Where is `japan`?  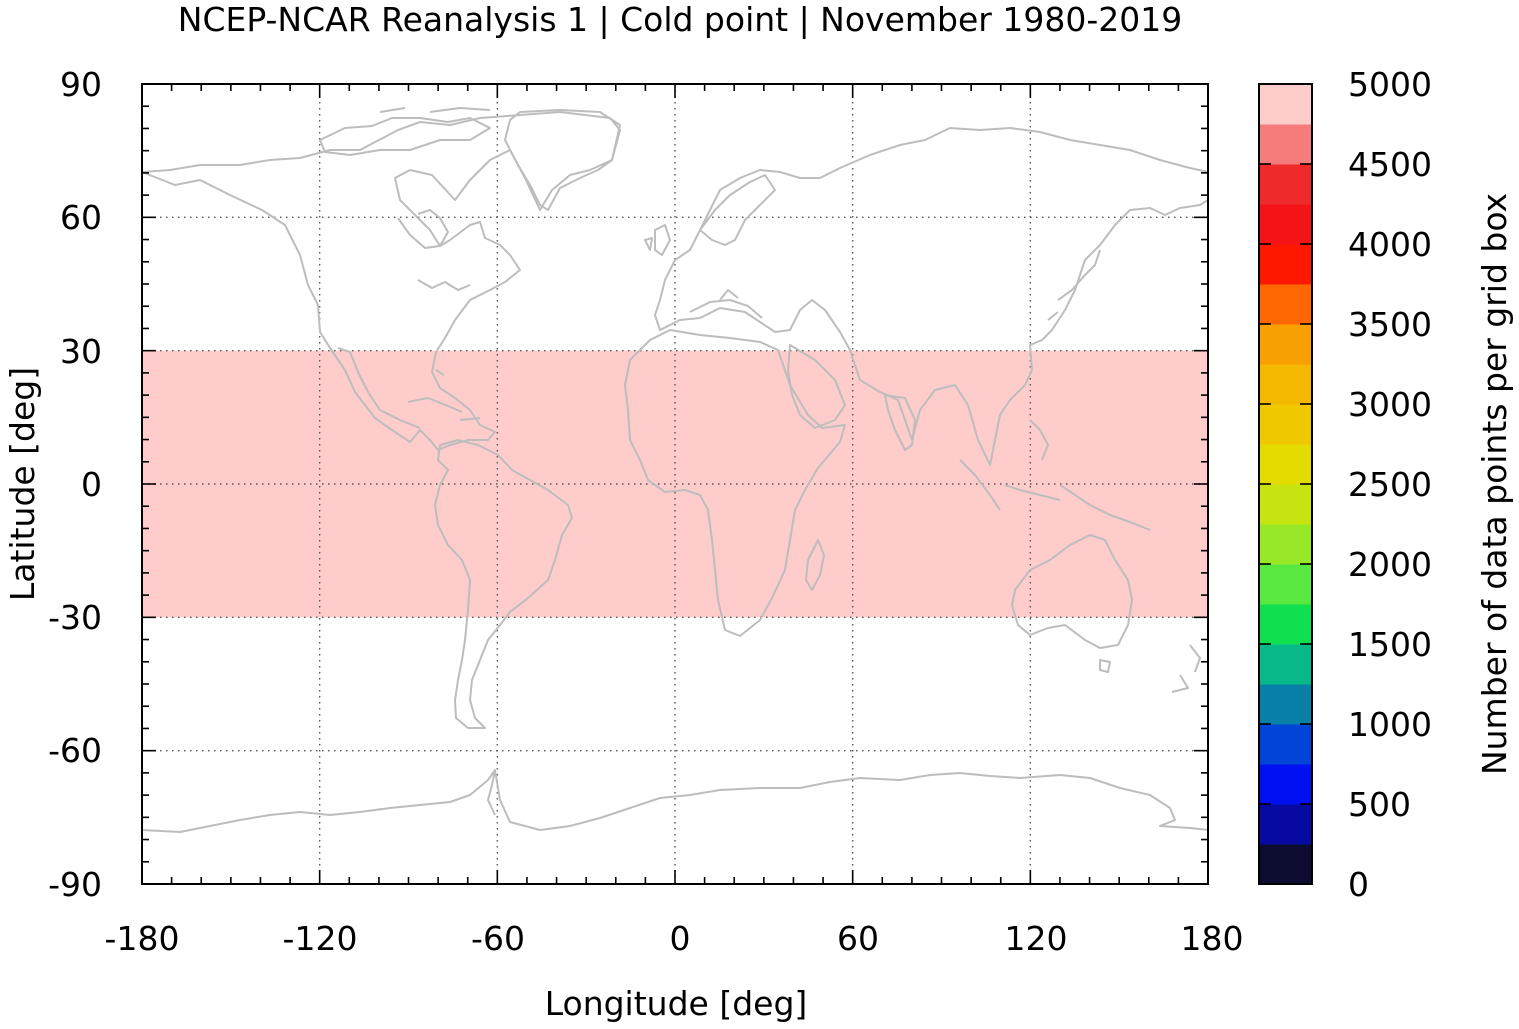 japan is located at coordinates (1074, 285).